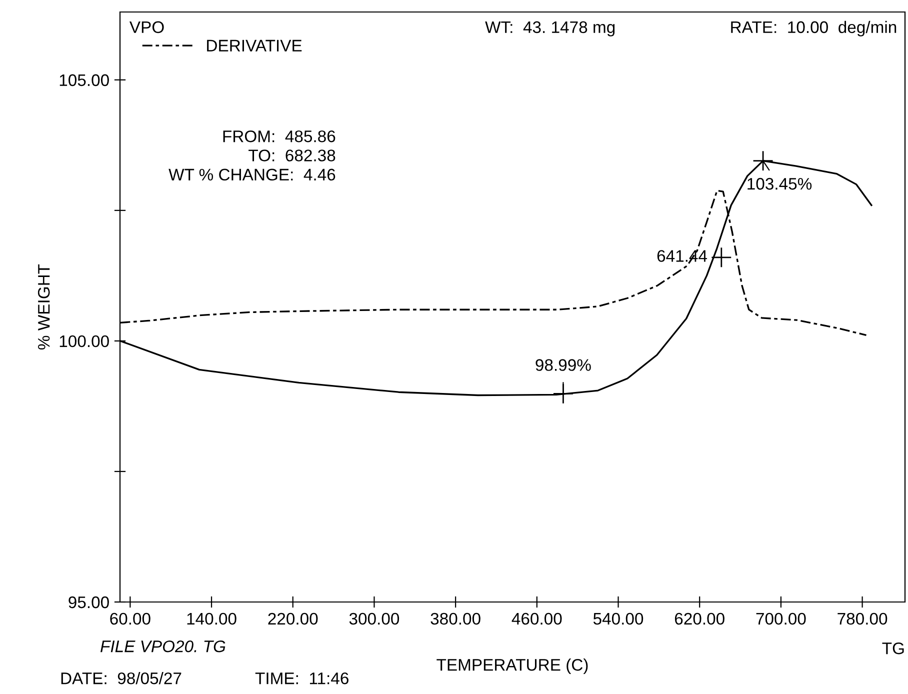  What do you see at coordinates (163, 646) in the screenshot?
I see `text: FILE VPO20. TG` at bounding box center [163, 646].